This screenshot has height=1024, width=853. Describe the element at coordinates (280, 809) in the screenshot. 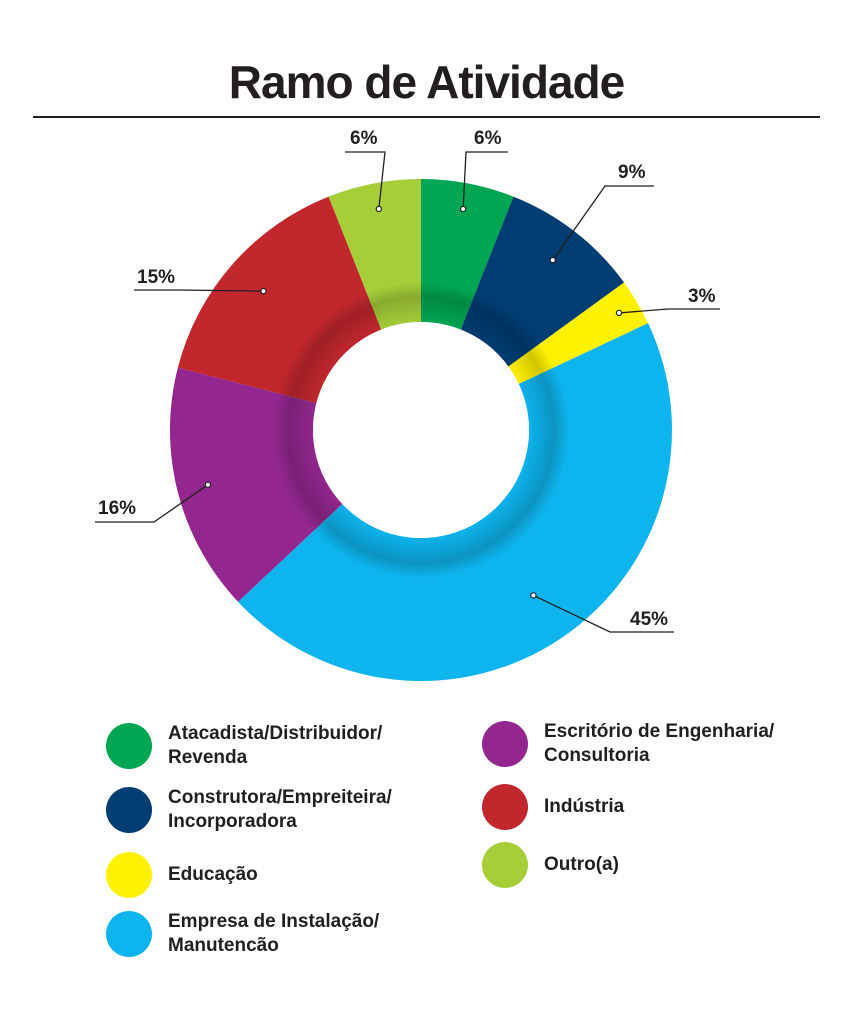

I see `legend-label: Construtora/Empreiteira/ Incorporadora` at that location.